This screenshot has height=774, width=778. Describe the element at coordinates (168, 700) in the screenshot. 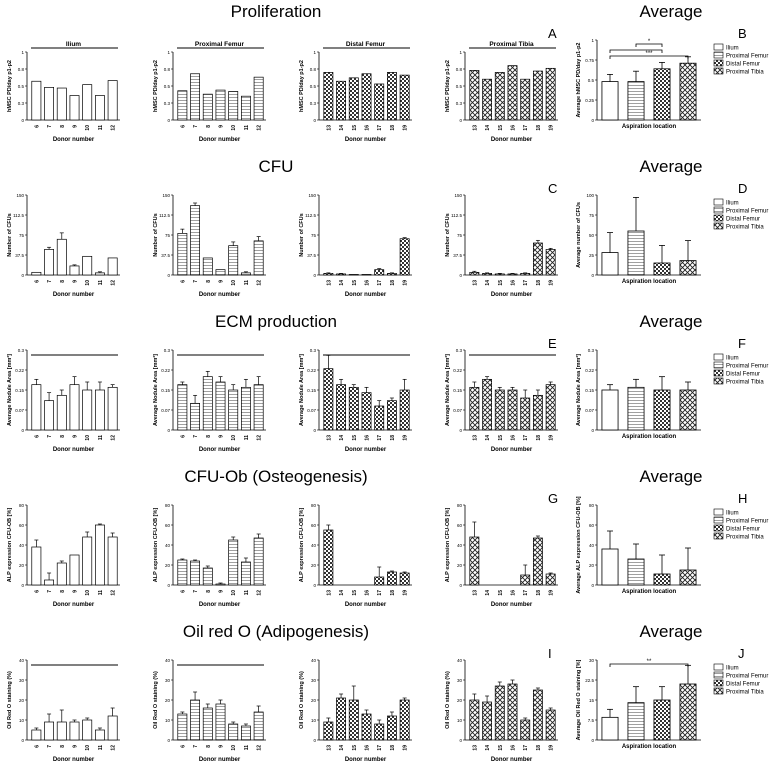

I see `y-tick-label: 20` at that location.